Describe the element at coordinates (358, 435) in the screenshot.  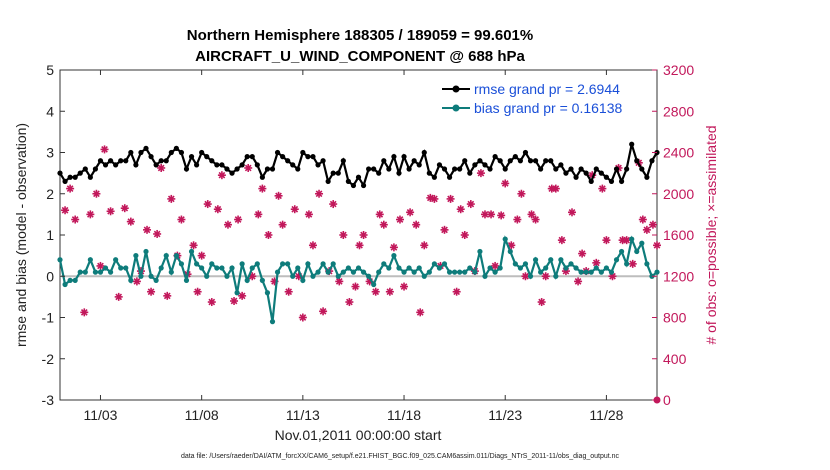
I see `x-axis-label: Nov.01,2011 00:00:00 start` at that location.